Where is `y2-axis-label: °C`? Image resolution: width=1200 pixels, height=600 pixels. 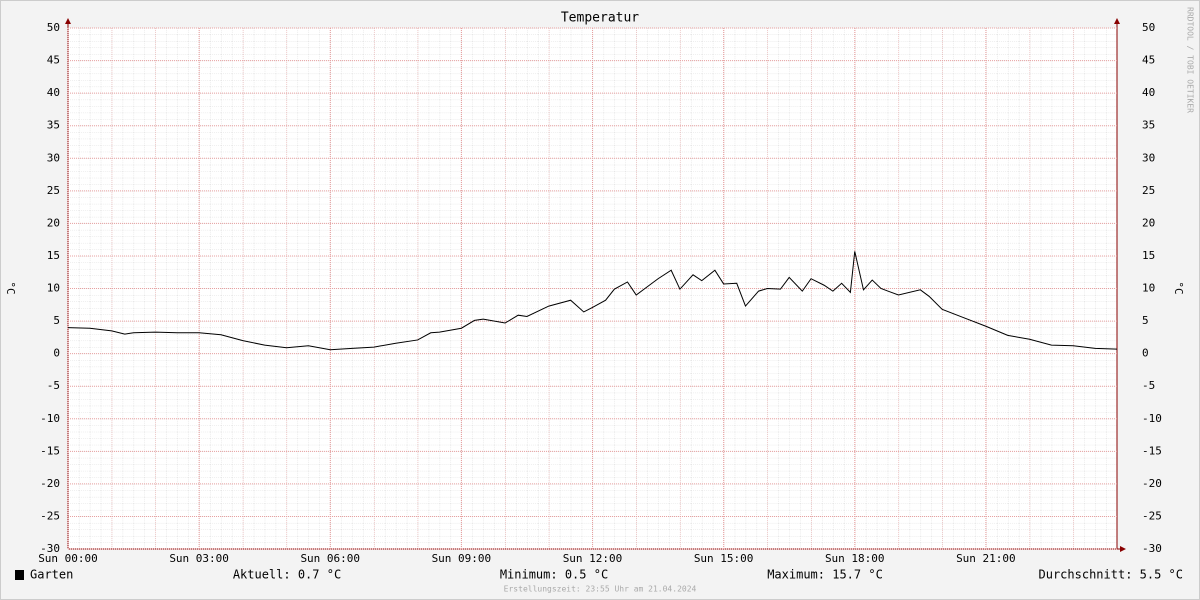 y2-axis-label: °C is located at coordinates (1178, 287).